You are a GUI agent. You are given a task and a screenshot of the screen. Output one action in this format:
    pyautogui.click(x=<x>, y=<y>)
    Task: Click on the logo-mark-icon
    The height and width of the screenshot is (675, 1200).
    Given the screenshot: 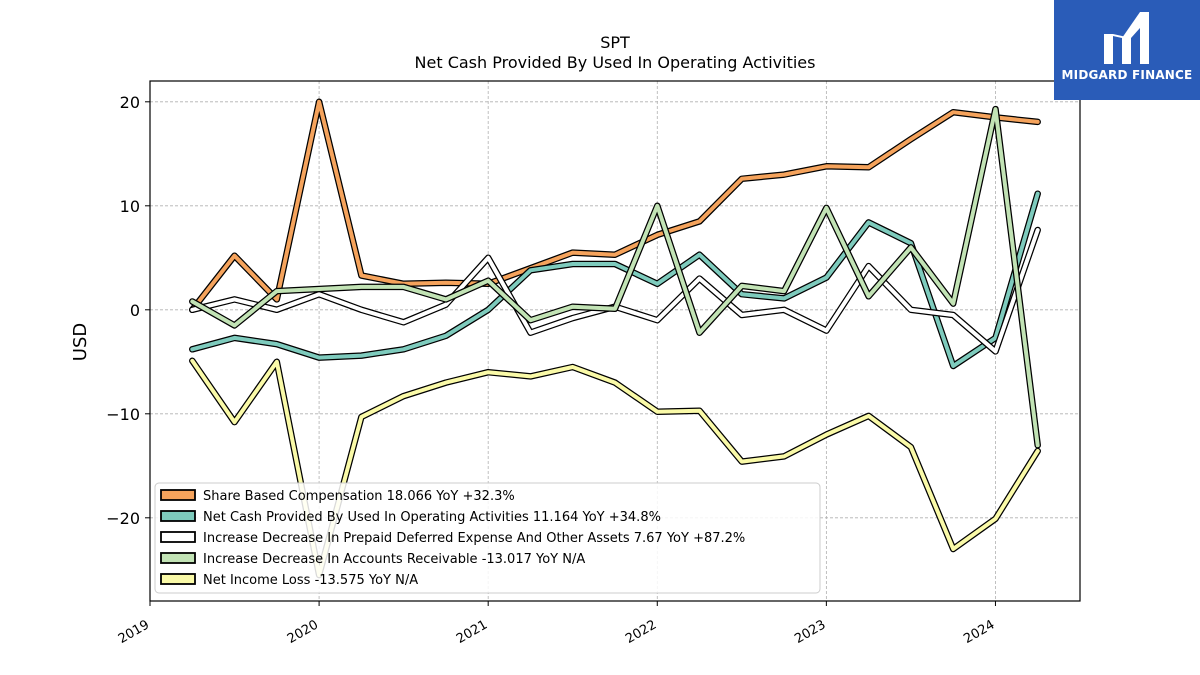 What is the action you would take?
    pyautogui.click(x=1126, y=38)
    